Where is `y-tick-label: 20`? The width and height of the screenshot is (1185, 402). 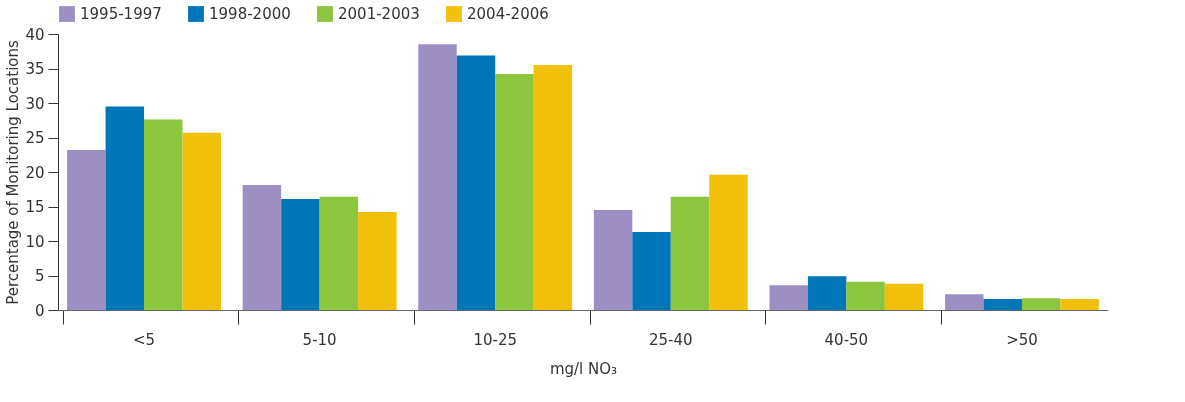
y-tick-label: 20 is located at coordinates (35, 172).